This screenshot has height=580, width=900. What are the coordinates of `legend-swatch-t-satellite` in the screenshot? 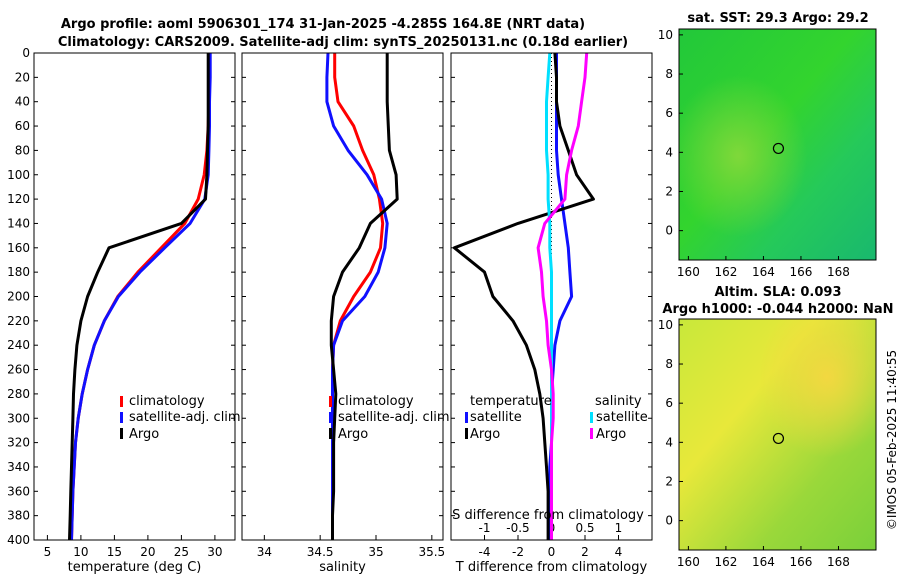 It's located at (466, 417).